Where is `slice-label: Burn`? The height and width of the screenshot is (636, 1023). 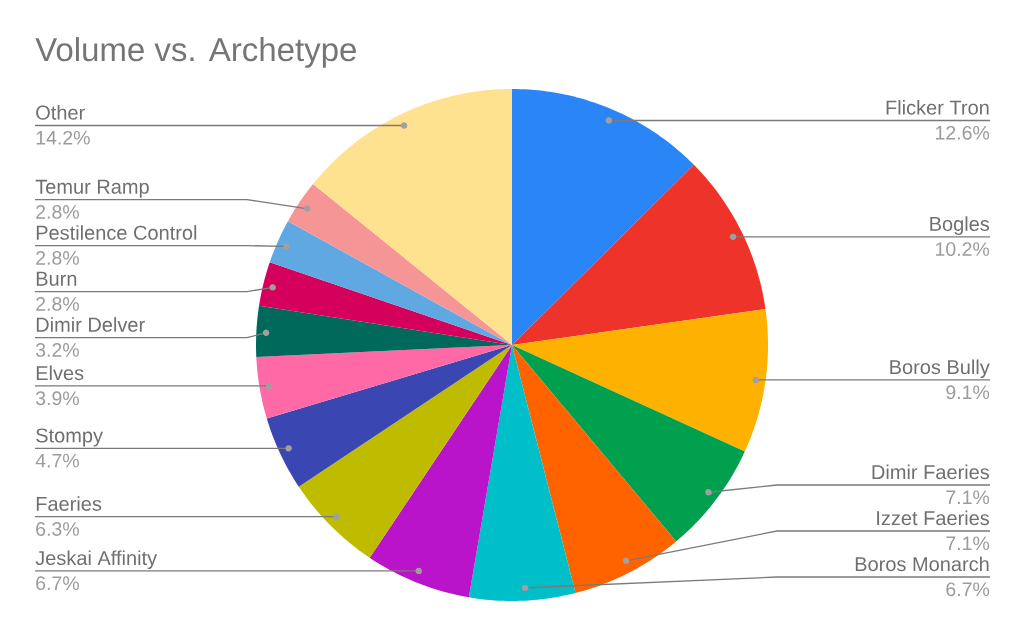
slice-label: Burn is located at coordinates (56, 278).